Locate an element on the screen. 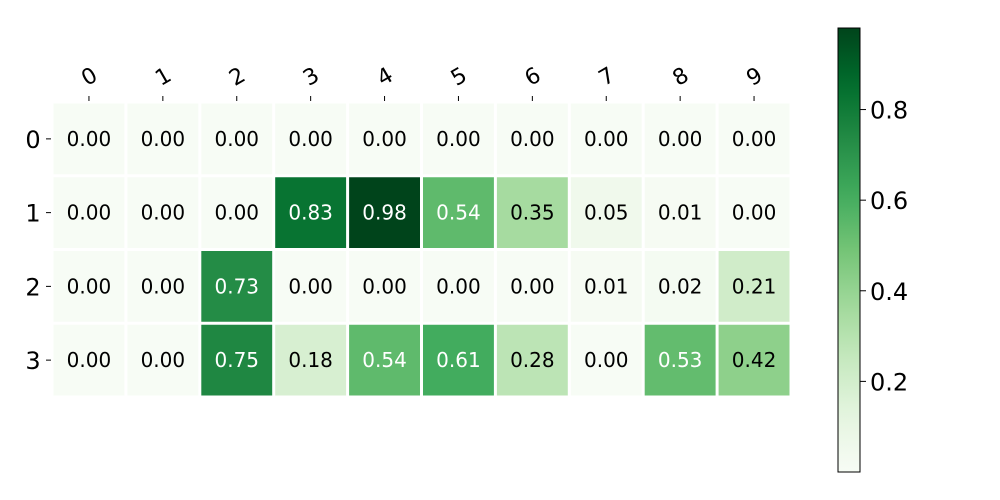 This screenshot has width=1000, height=500. cell-value-label-0-5: 0.00 is located at coordinates (458, 139).